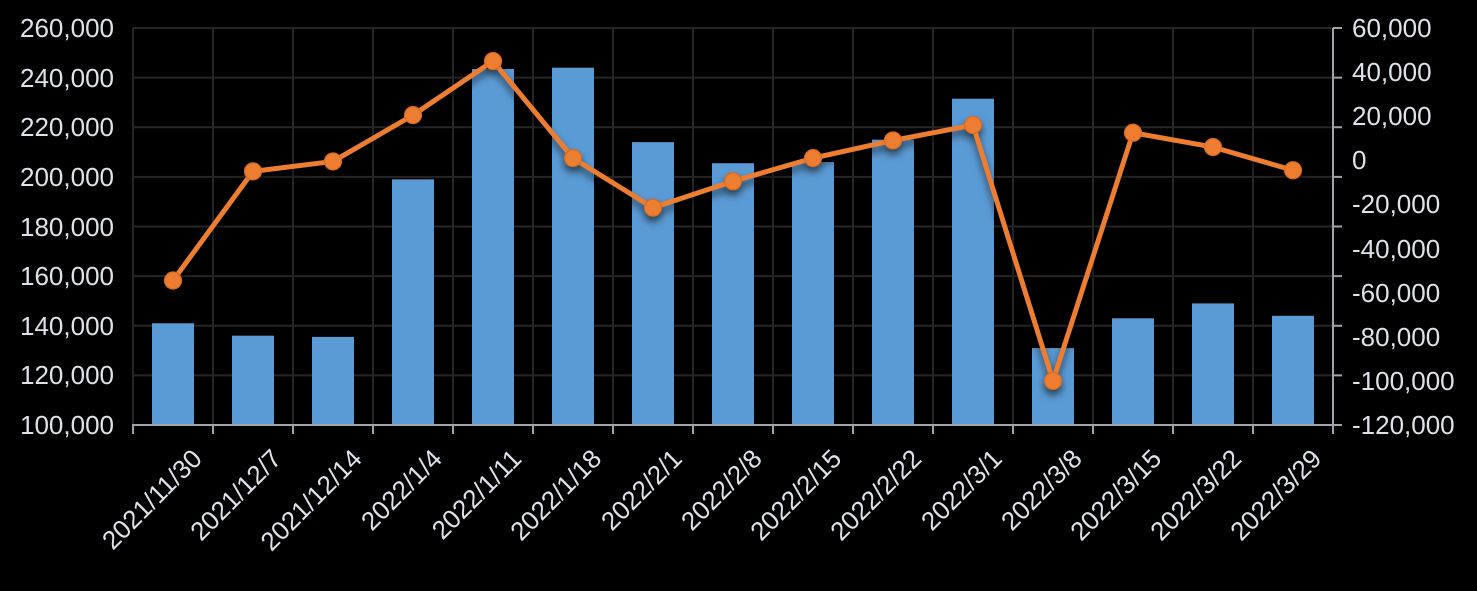 Image resolution: width=1477 pixels, height=591 pixels. What do you see at coordinates (67, 276) in the screenshot?
I see `left-axis-tick-label: 160,000` at bounding box center [67, 276].